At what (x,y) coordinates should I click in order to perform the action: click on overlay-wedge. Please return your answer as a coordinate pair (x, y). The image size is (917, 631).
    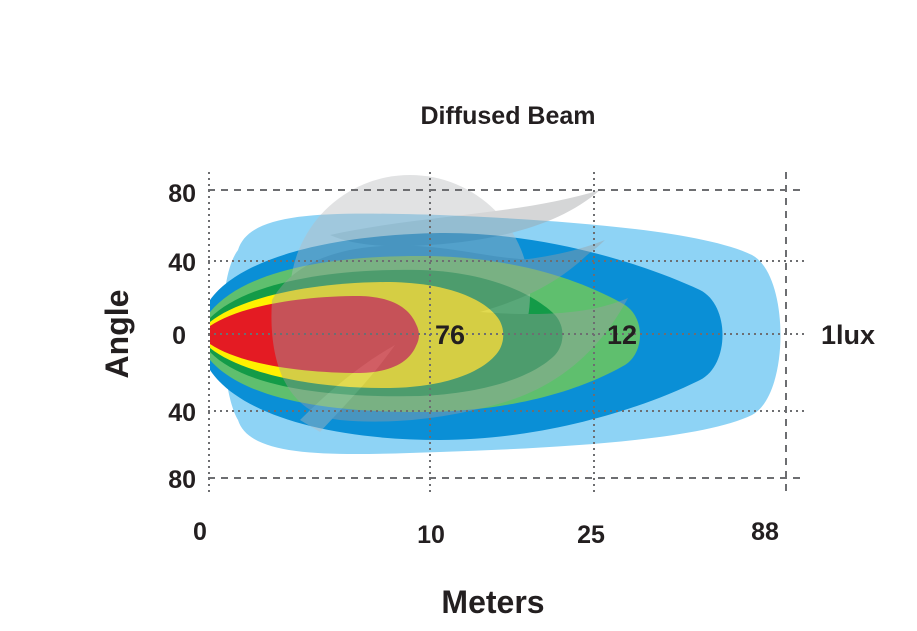
    Looking at the image, I should click on (449, 333).